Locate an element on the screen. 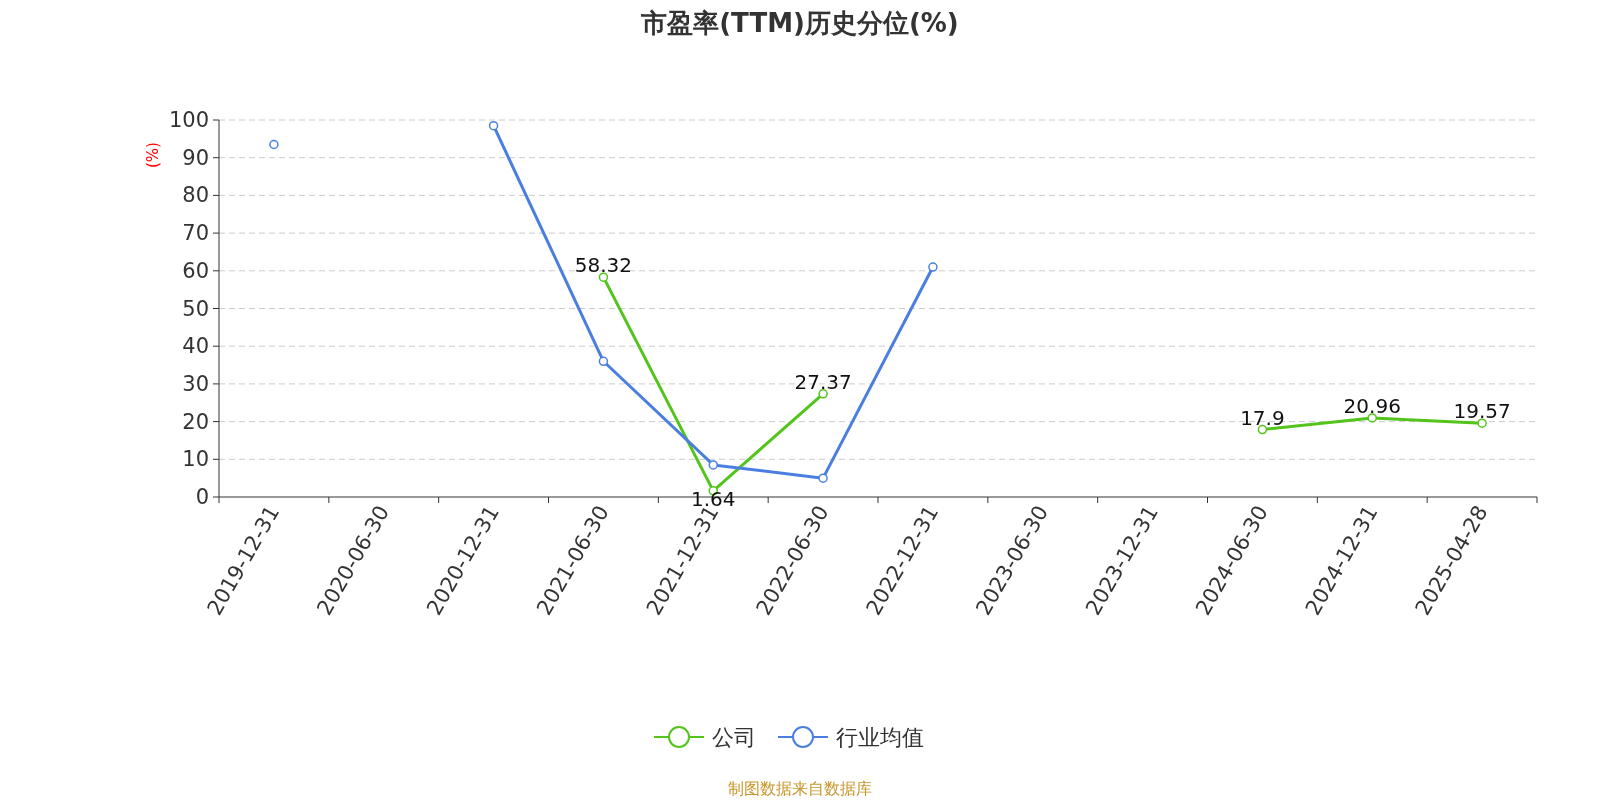  data-label: 20.96 is located at coordinates (1372, 405).